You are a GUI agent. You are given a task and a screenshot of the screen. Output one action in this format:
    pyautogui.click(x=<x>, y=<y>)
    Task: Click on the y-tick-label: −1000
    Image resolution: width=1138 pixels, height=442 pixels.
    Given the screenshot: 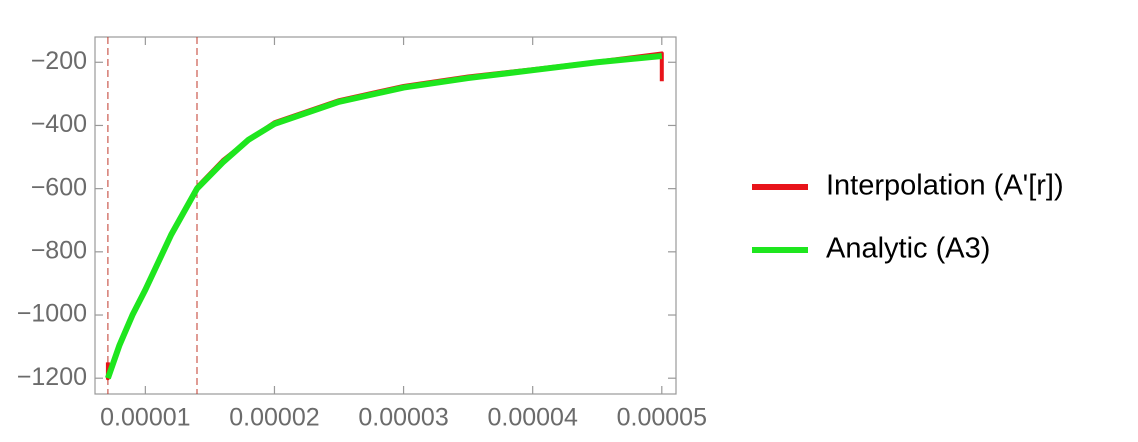 What is the action you would take?
    pyautogui.click(x=52, y=314)
    